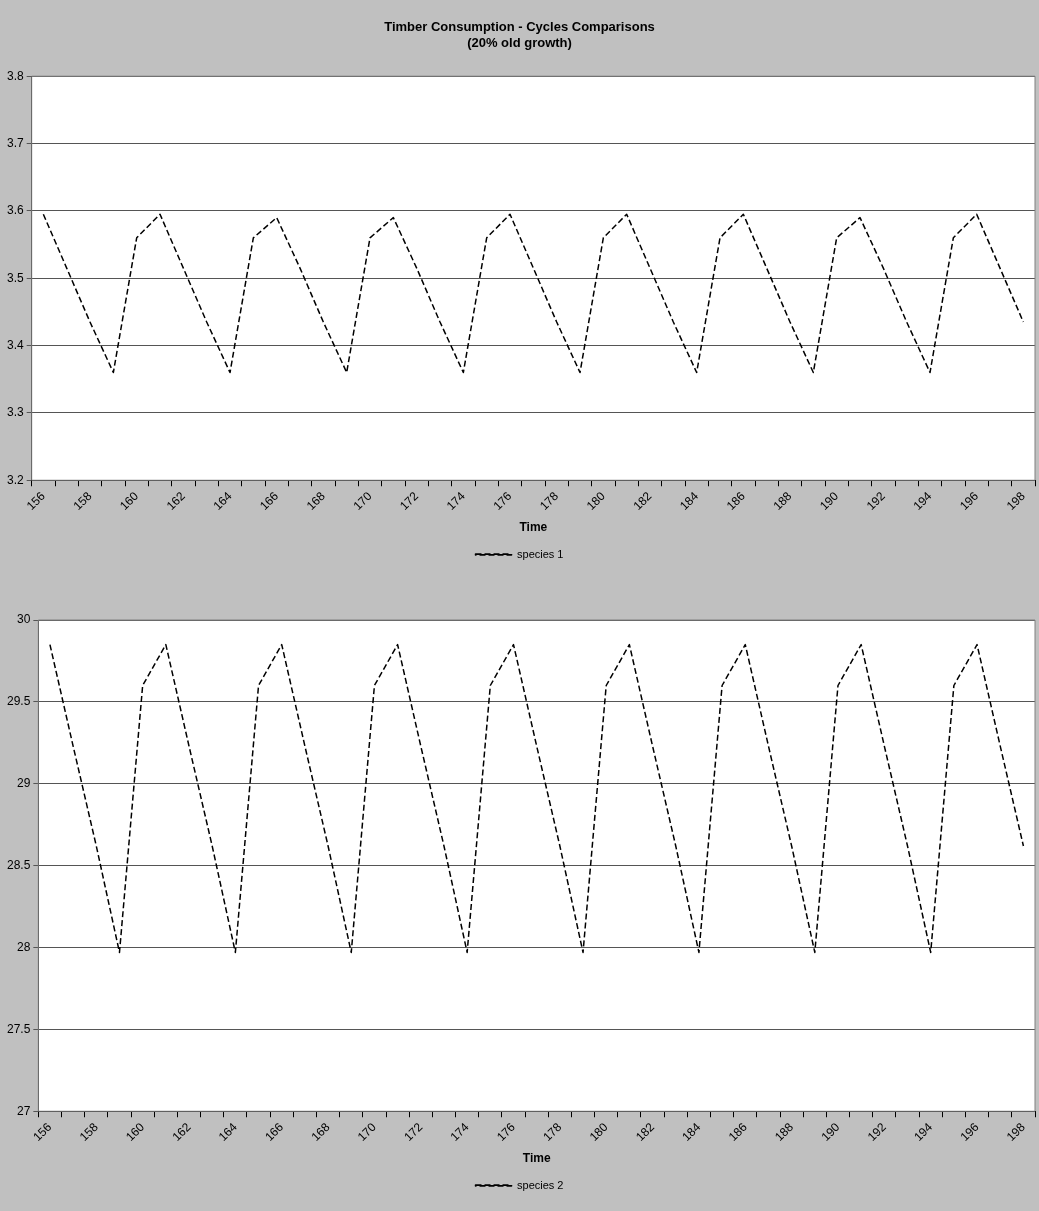 The image size is (1039, 1211). What do you see at coordinates (540, 1184) in the screenshot?
I see `legend-label: species 2` at bounding box center [540, 1184].